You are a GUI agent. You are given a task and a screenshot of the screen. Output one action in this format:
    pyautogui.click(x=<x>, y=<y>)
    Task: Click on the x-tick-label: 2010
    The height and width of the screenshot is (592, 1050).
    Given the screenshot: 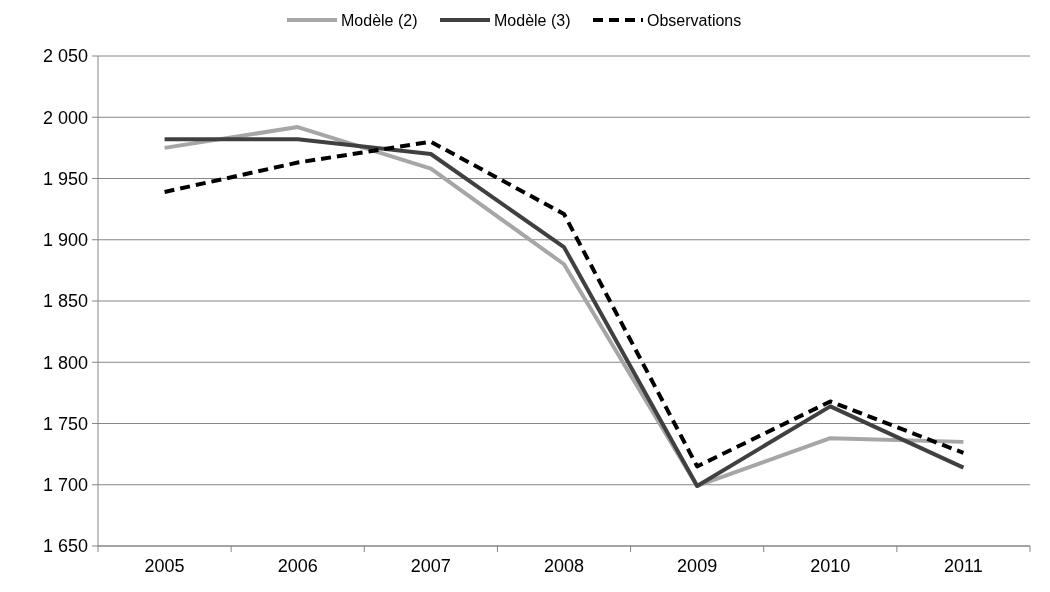 What is the action you would take?
    pyautogui.click(x=830, y=566)
    